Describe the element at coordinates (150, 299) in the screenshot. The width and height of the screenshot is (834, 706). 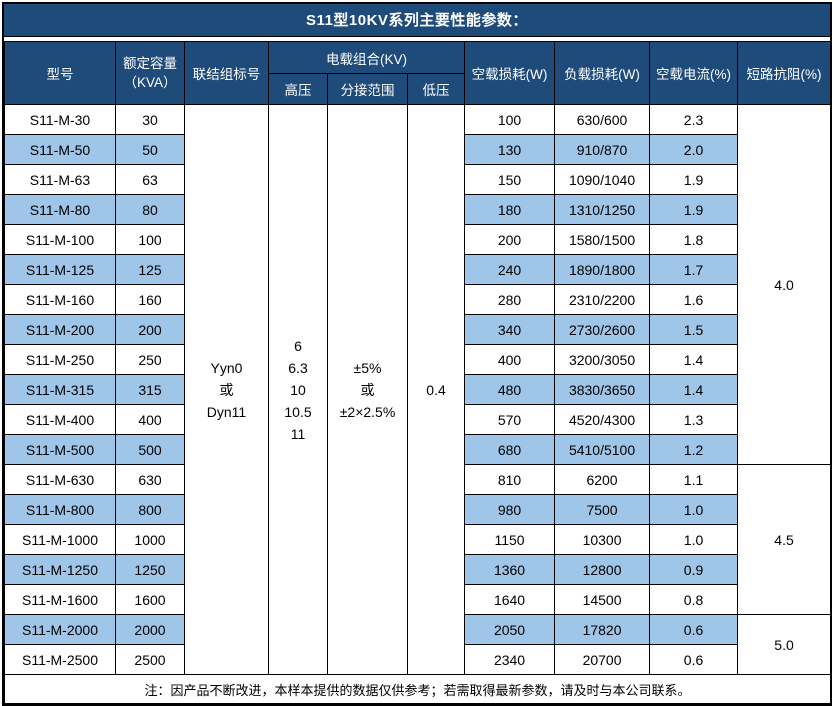
I see `cell-capacity: 160` at that location.